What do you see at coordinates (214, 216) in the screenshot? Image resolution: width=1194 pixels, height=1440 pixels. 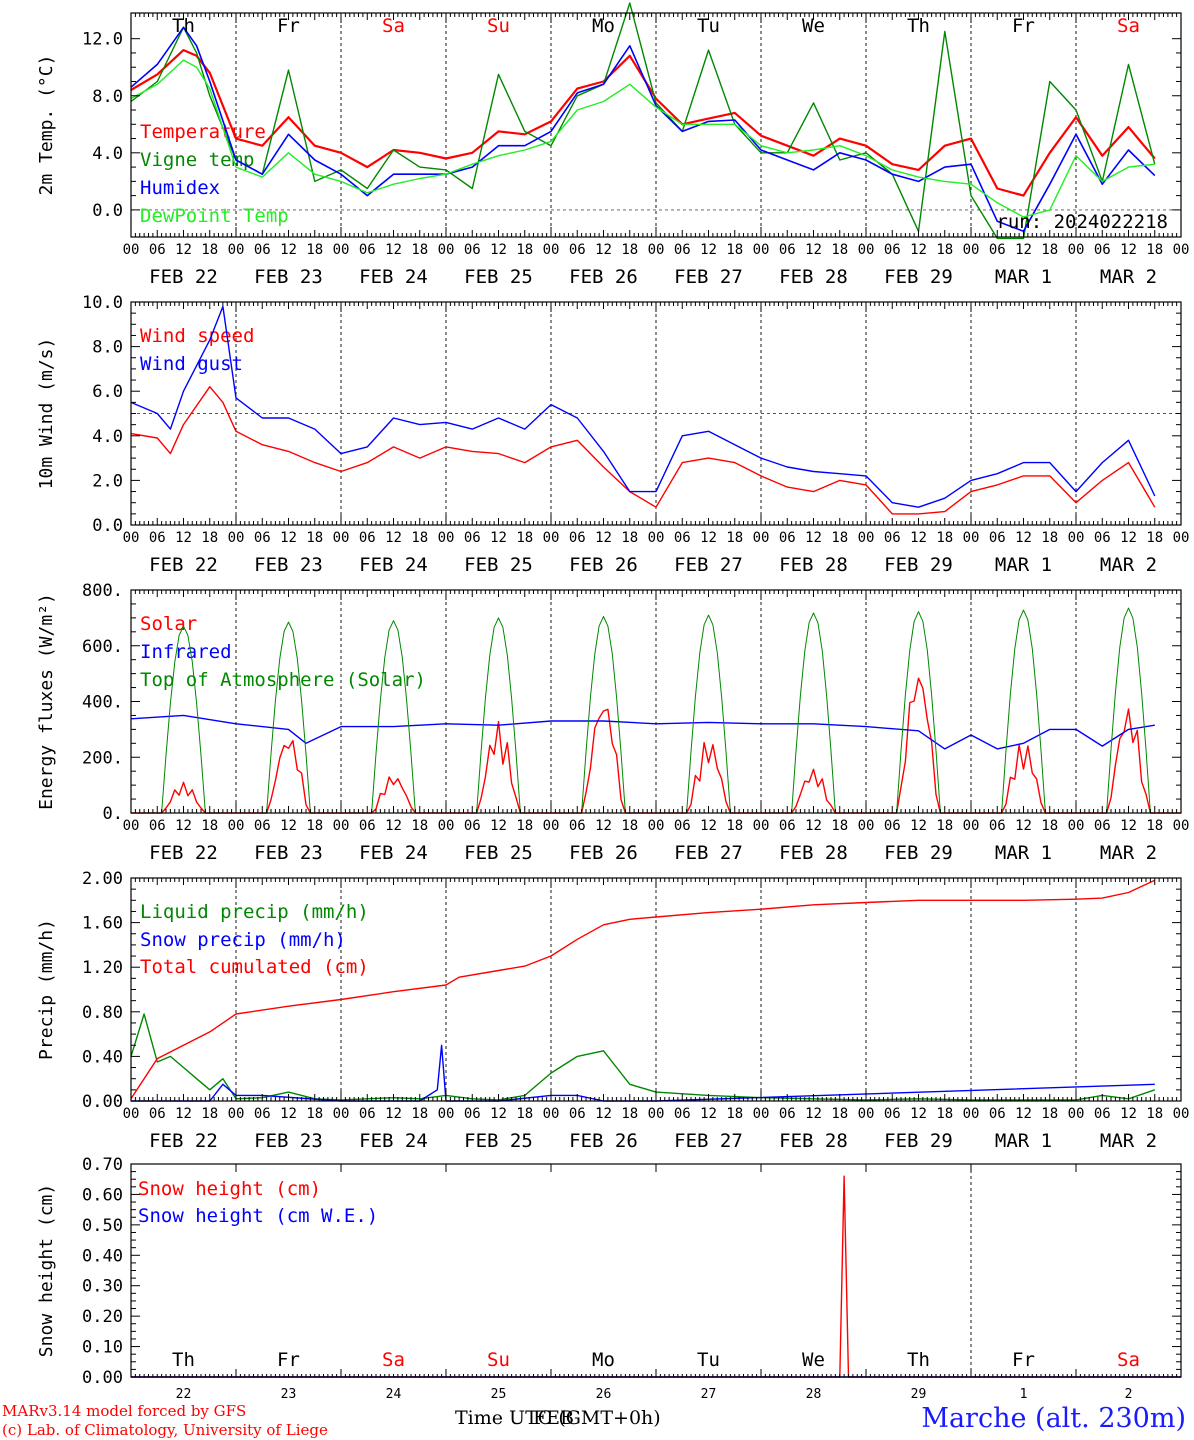 I see `legend-entry: DewPoint Temp` at bounding box center [214, 216].